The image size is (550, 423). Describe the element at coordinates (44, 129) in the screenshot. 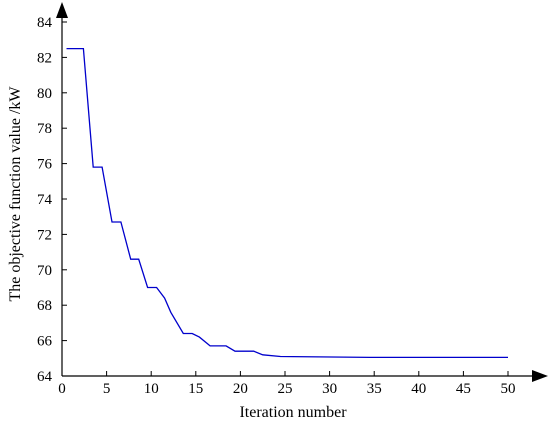

I see `y-tick-label: 78` at that location.